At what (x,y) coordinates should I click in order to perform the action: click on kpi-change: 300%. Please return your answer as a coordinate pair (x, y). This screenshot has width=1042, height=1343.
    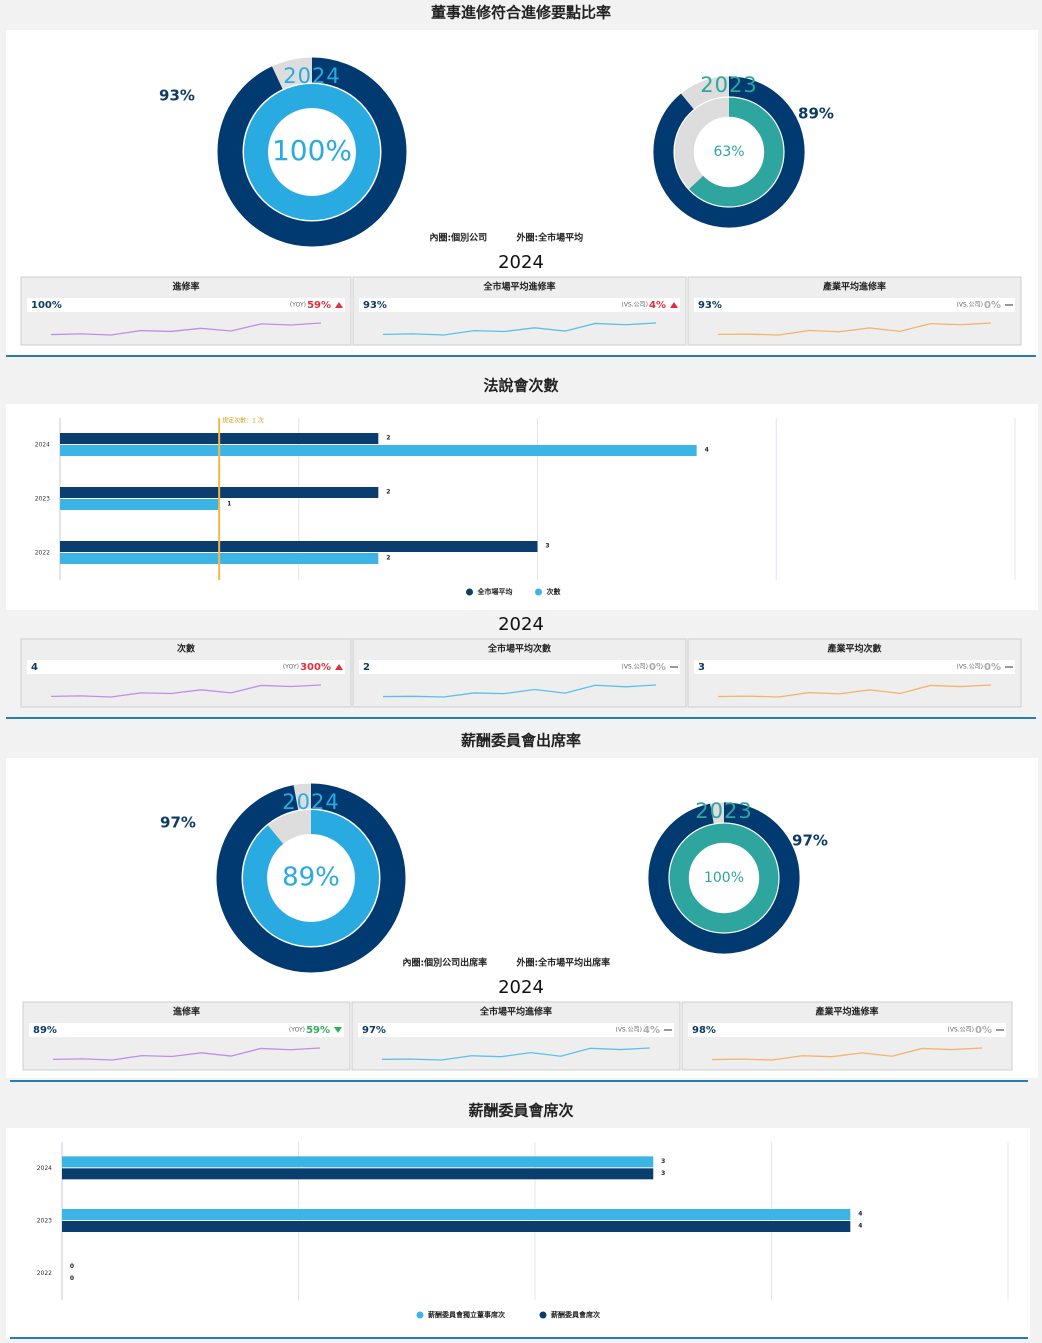
    Looking at the image, I should click on (315, 667).